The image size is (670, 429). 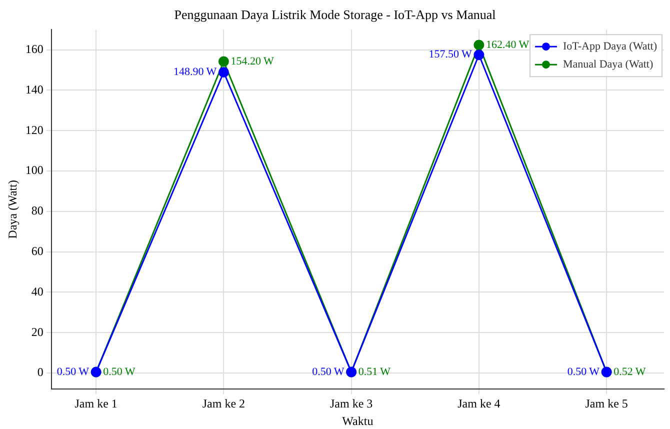 I want to click on y-tick-label: 100, so click(x=34, y=170).